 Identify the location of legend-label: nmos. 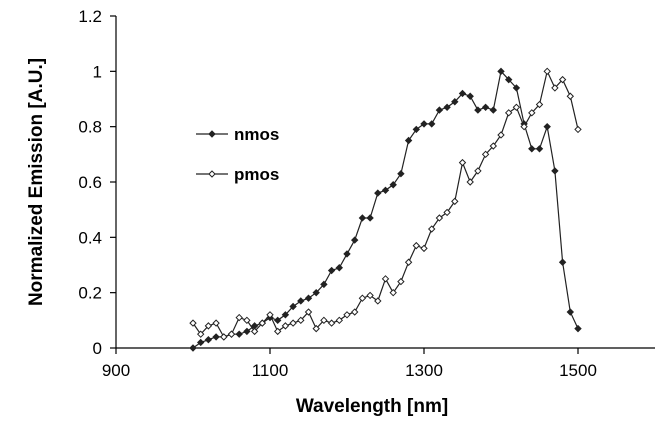
(256, 134).